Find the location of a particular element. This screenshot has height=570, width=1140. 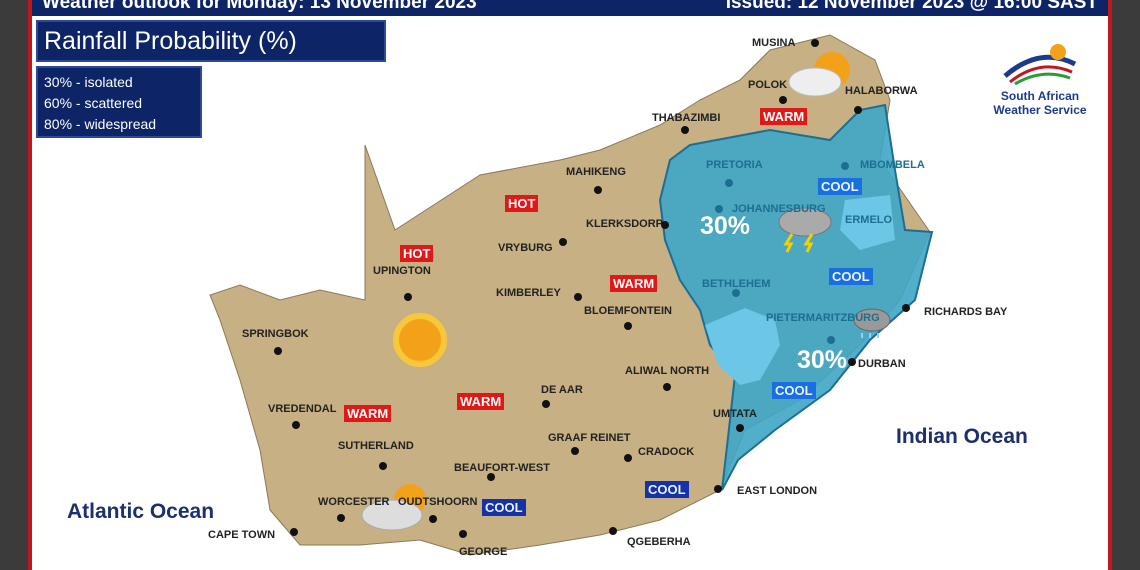

legend-item: 60% - scattered is located at coordinates (93, 103).